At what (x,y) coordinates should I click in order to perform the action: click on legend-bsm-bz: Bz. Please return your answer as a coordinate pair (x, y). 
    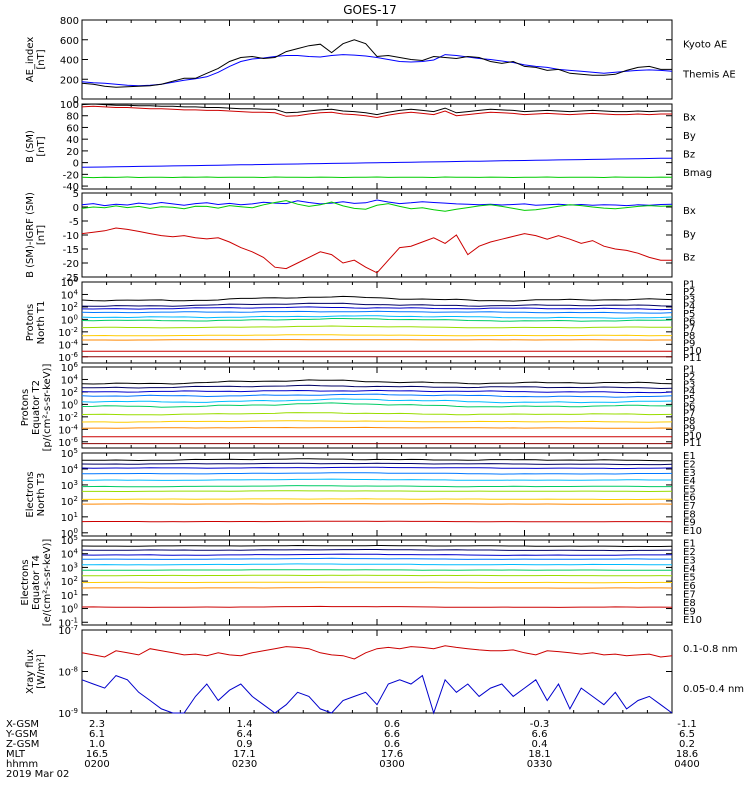
    Looking at the image, I should click on (689, 155).